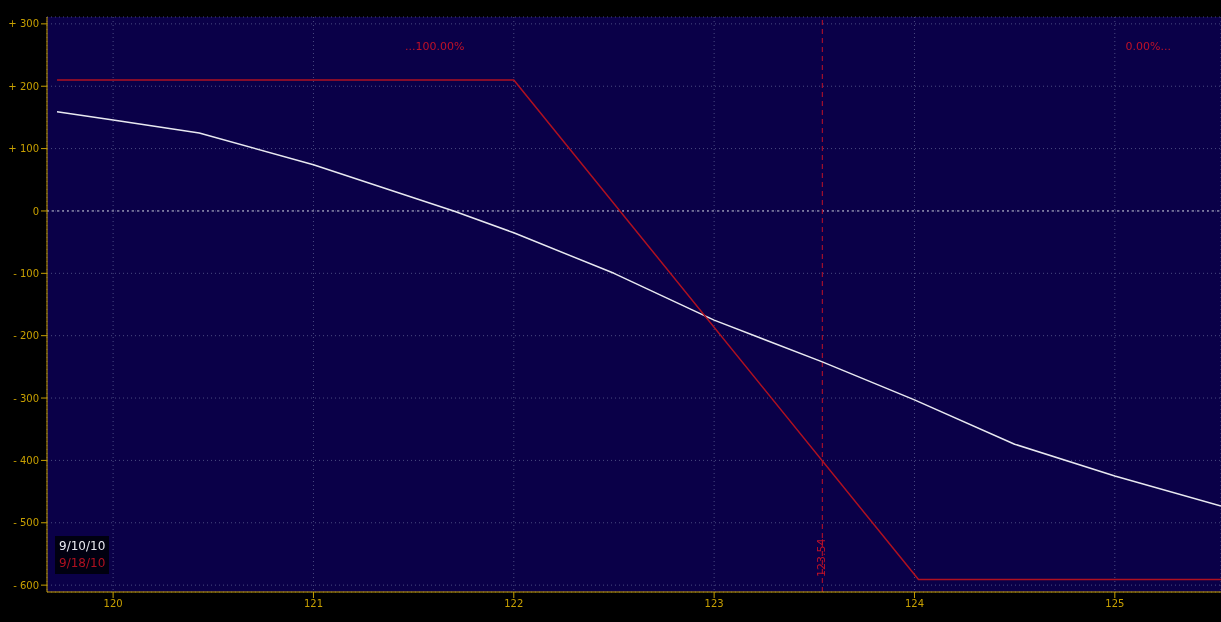 This screenshot has height=622, width=1221. I want to click on y-tick-label: + 100, so click(23, 149).